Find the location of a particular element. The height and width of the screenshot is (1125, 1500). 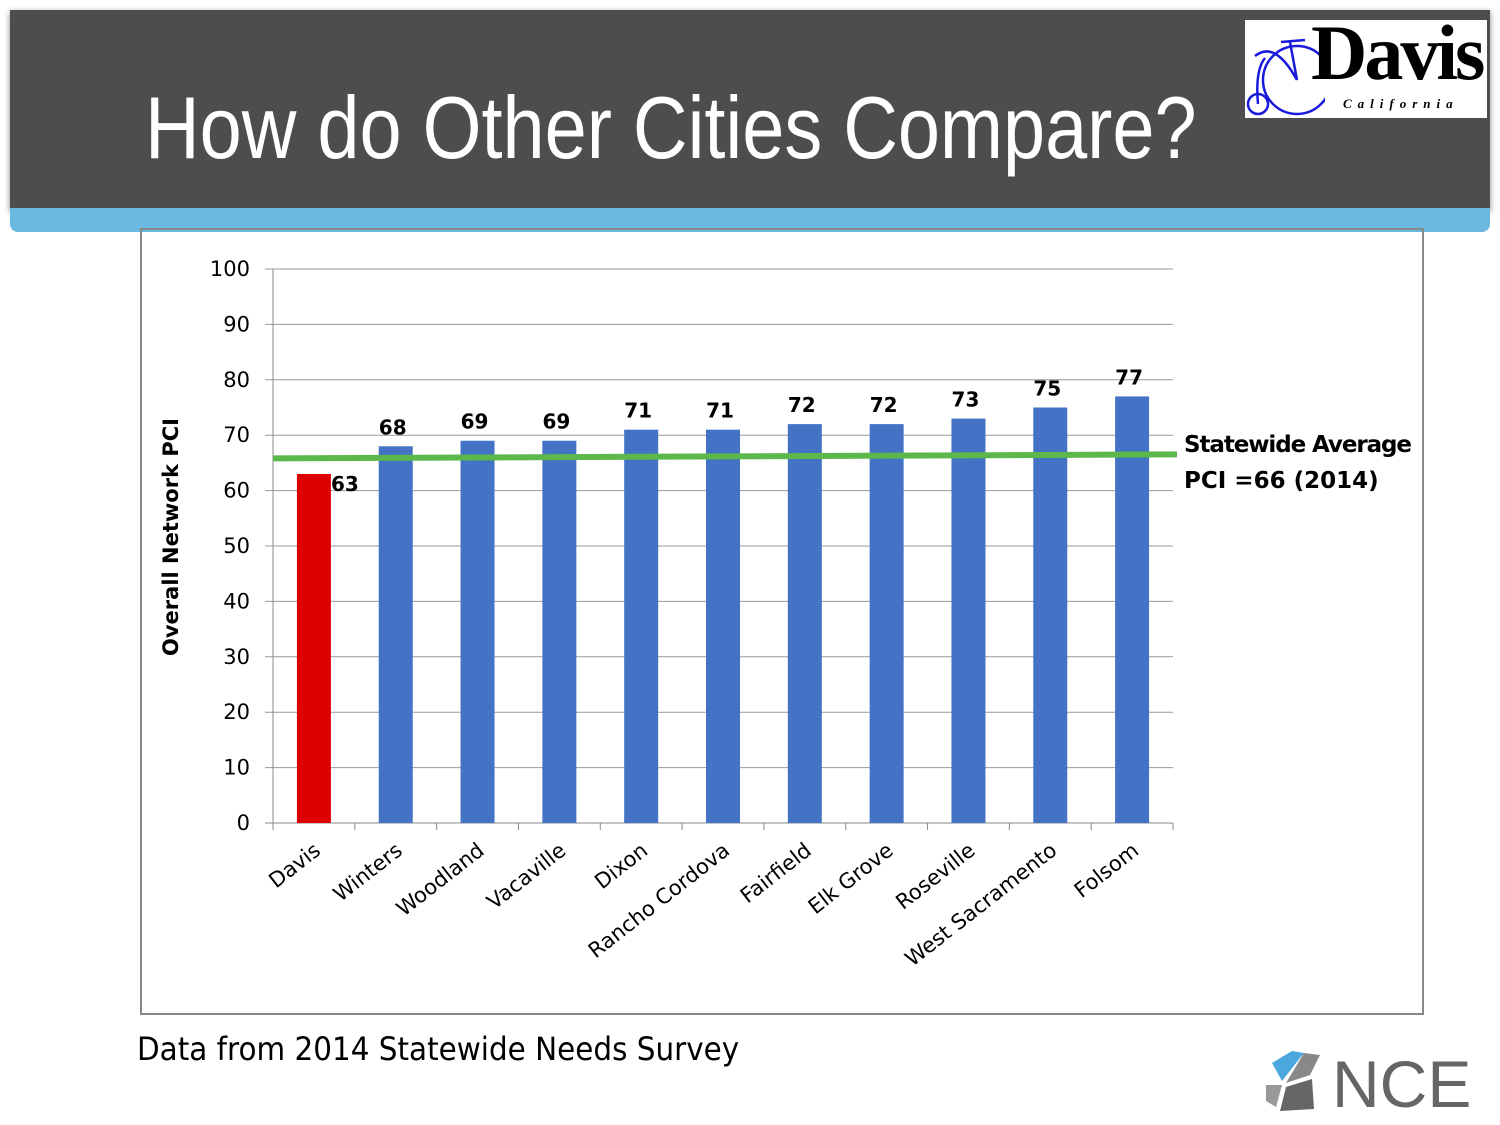

bar-roseville is located at coordinates (968, 620).